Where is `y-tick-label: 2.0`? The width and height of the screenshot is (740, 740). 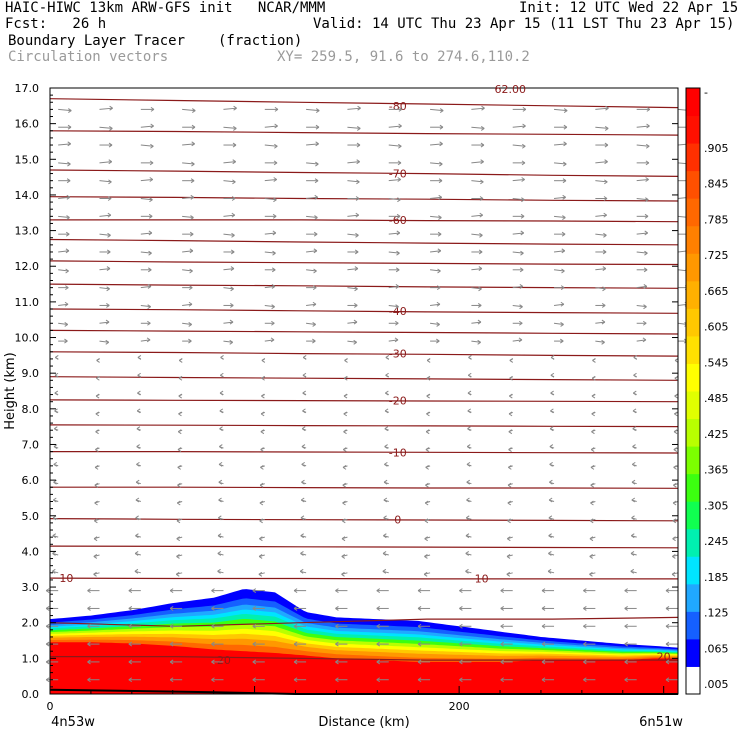
y-tick-label: 2.0 is located at coordinates (31, 623).